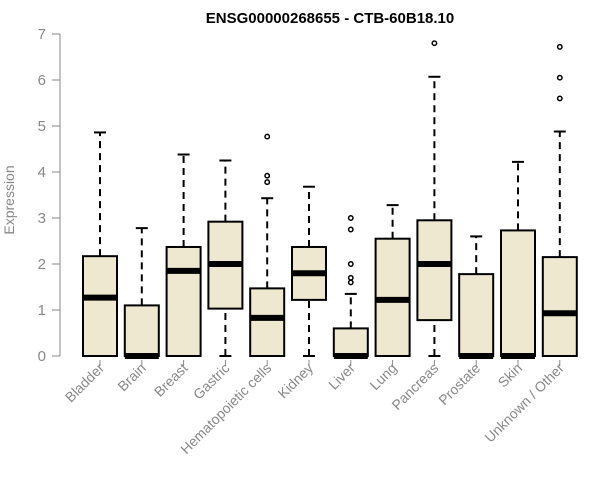 The height and width of the screenshot is (500, 600). I want to click on x-tick-label: Prostate, so click(459, 384).